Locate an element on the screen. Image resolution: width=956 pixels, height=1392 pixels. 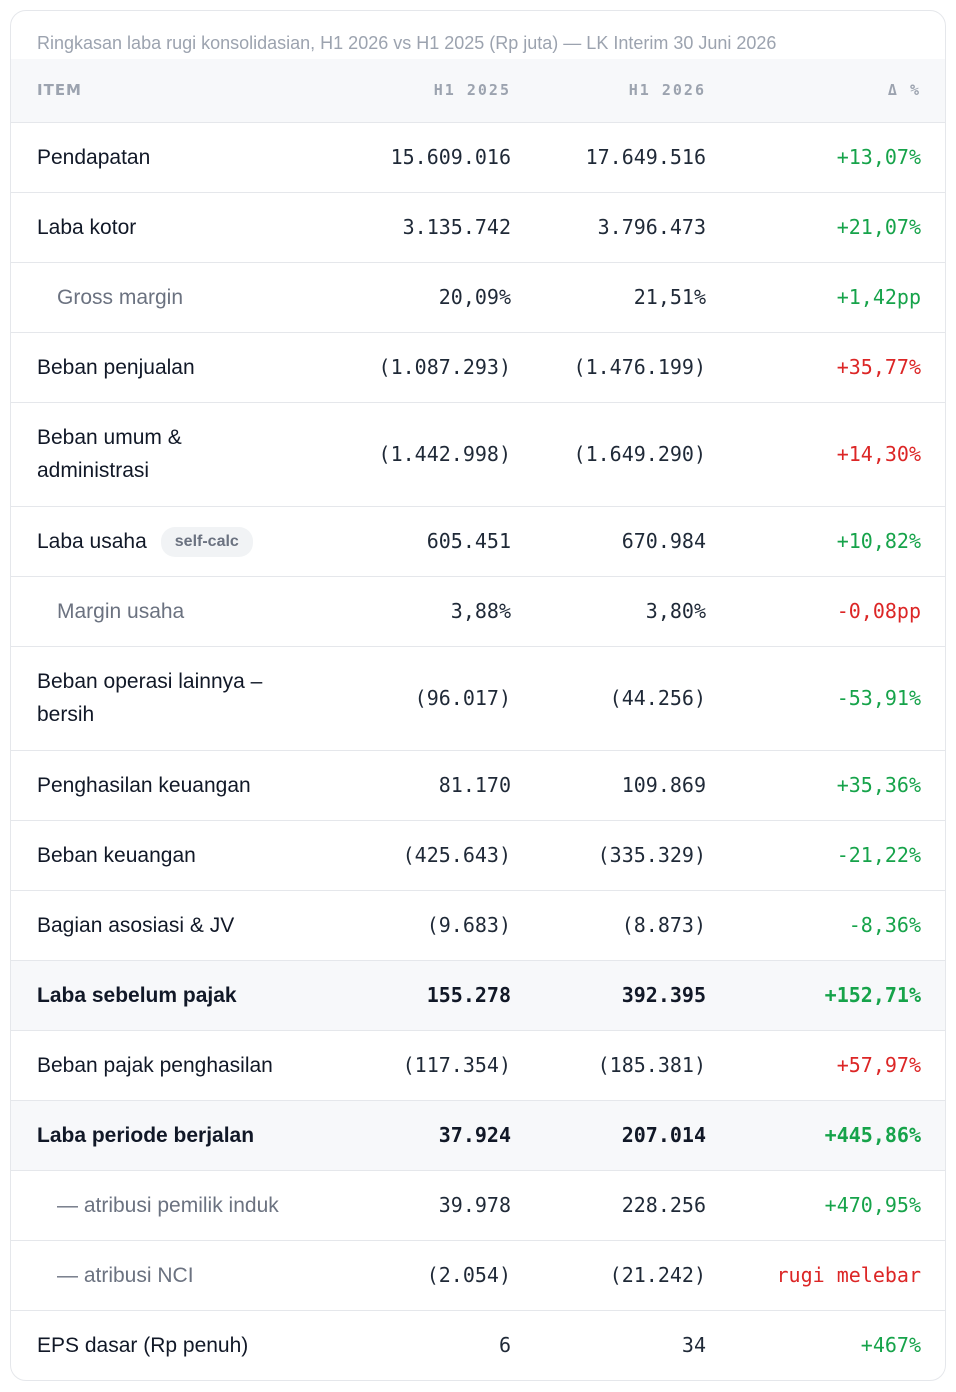
value-h1-2026: (335.329) is located at coordinates (651, 855).